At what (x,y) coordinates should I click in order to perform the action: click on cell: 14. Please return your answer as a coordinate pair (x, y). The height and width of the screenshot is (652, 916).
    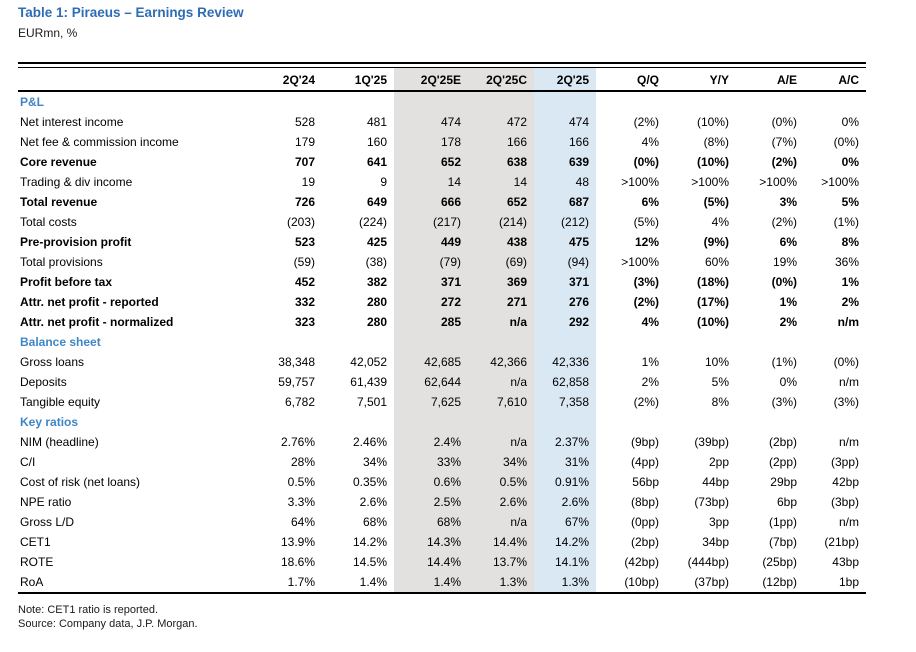
    Looking at the image, I should click on (501, 182).